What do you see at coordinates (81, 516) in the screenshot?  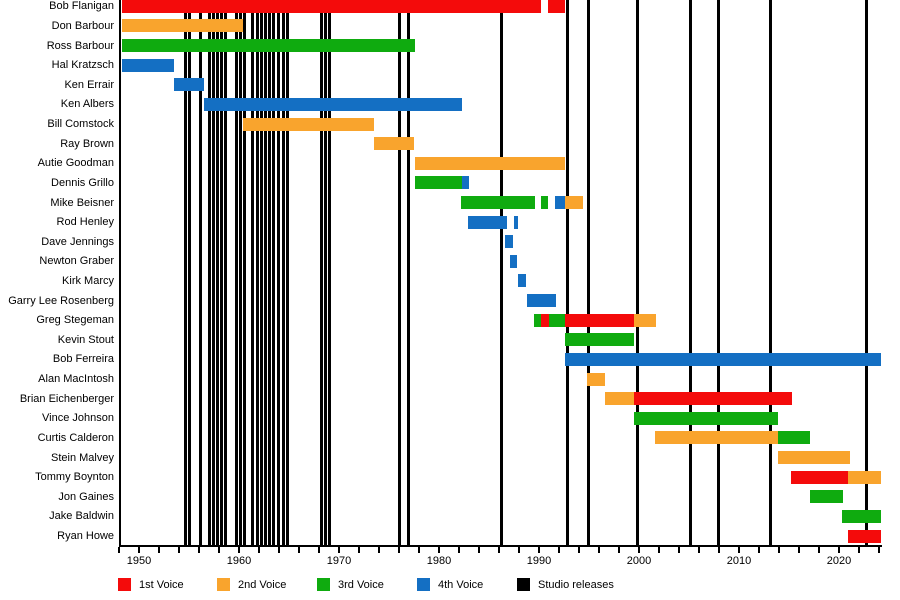 I see `member-label: Jake Baldwin` at bounding box center [81, 516].